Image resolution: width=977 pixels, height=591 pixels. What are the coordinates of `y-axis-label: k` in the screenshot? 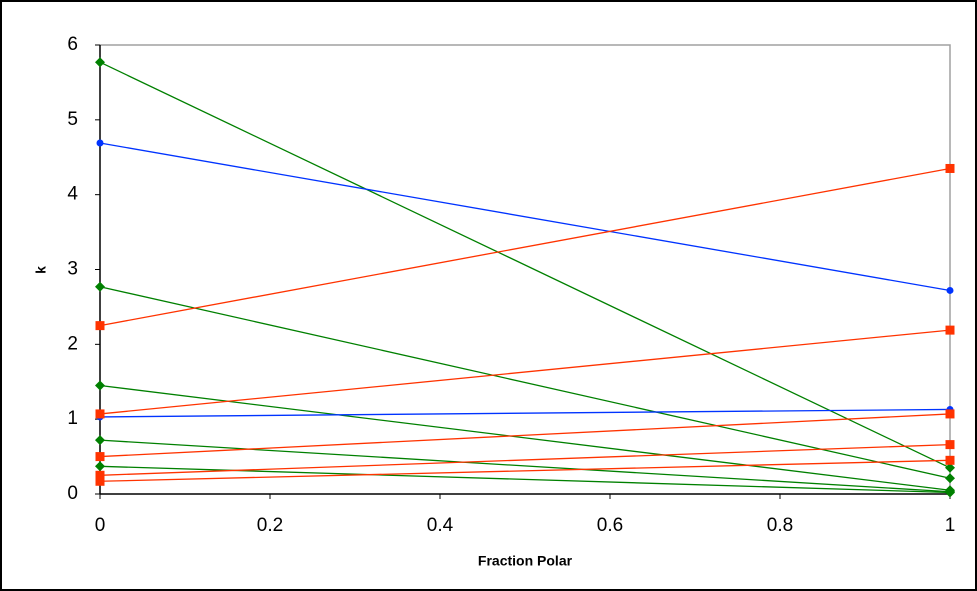 It's located at (41, 270).